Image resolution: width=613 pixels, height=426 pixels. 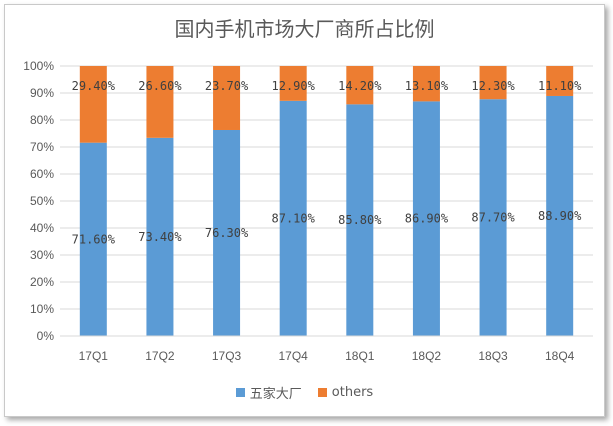 I want to click on legend-item-series-1: 五家大厂, so click(x=268, y=392).